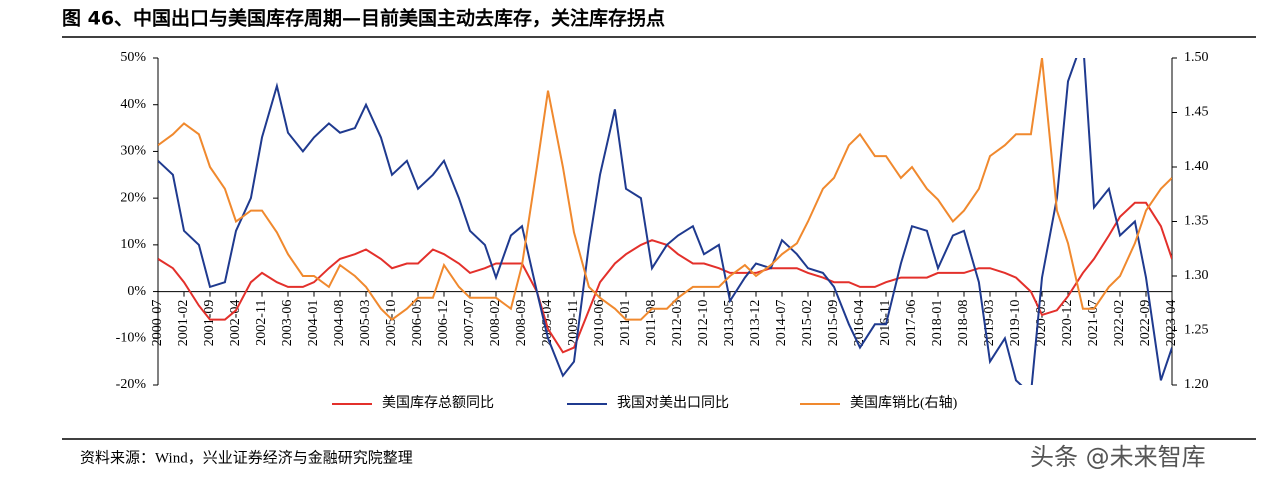  Describe the element at coordinates (1196, 275) in the screenshot. I see `y2-tick-label: 1.30` at that location.